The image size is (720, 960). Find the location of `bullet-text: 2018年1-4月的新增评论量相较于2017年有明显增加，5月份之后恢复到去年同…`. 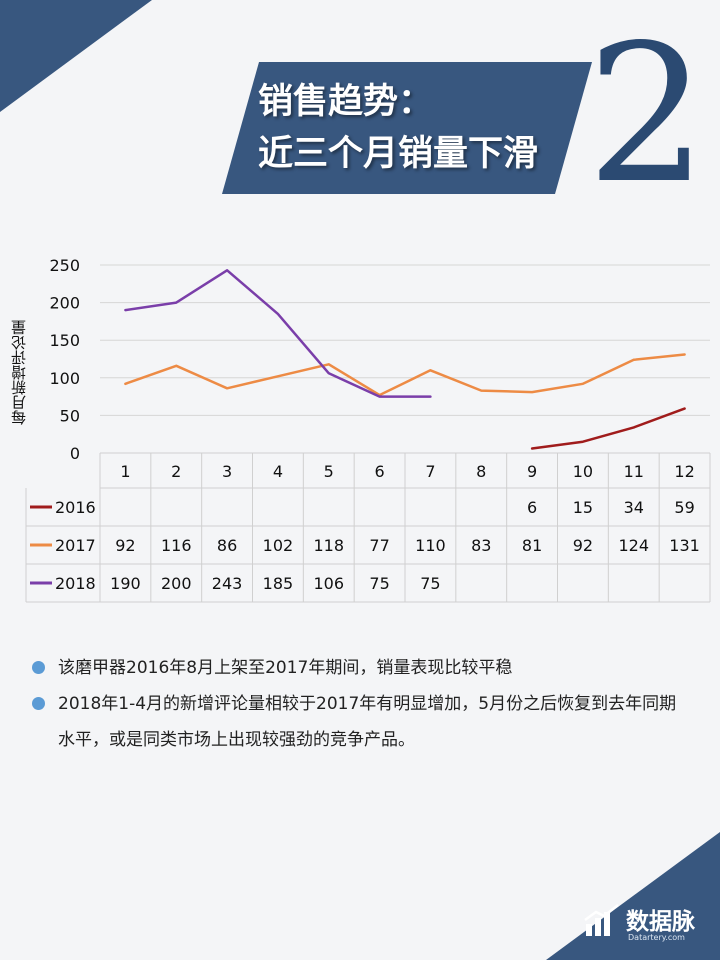

bullet-text: 2018年1-4月的新增评论量相较于2017年有明显增加，5月份之后恢复到去年同… is located at coordinates (367, 722).